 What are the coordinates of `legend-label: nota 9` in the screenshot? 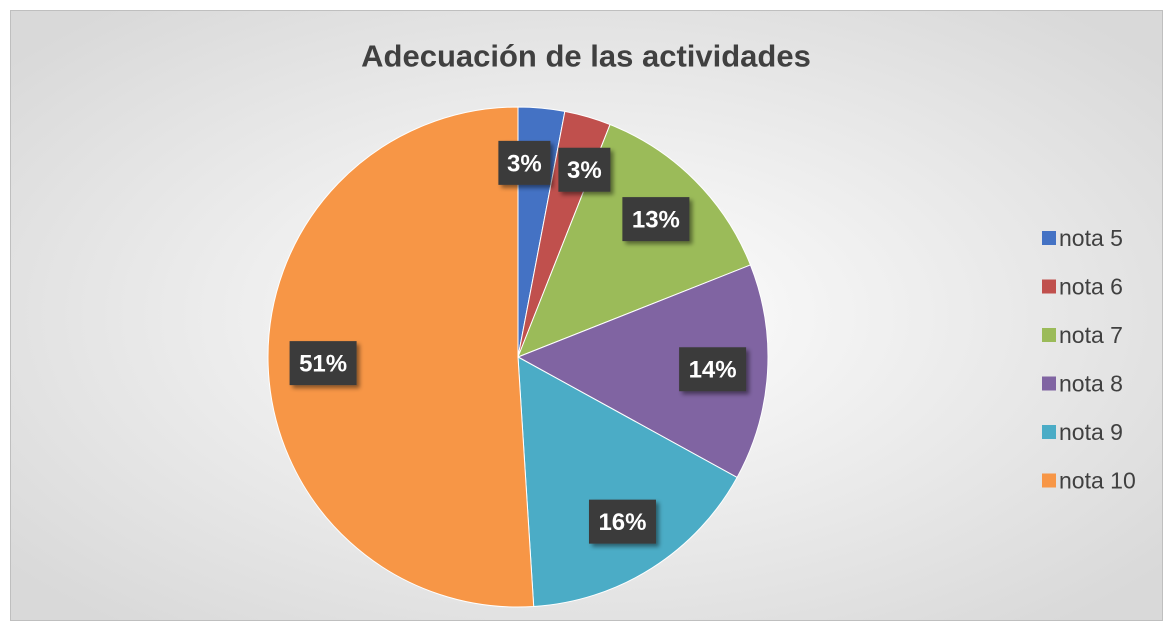 It's located at (1091, 432).